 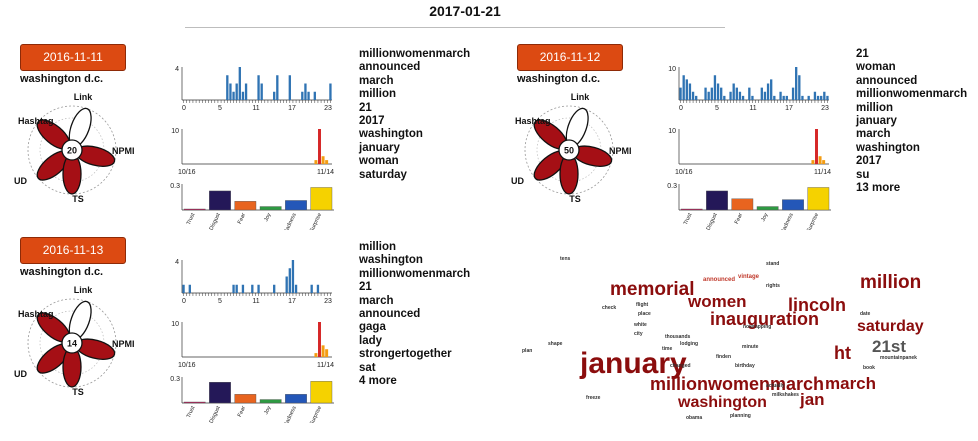 What do you see at coordinates (62, 272) in the screenshot?
I see `location-label: washington d.c.` at bounding box center [62, 272].